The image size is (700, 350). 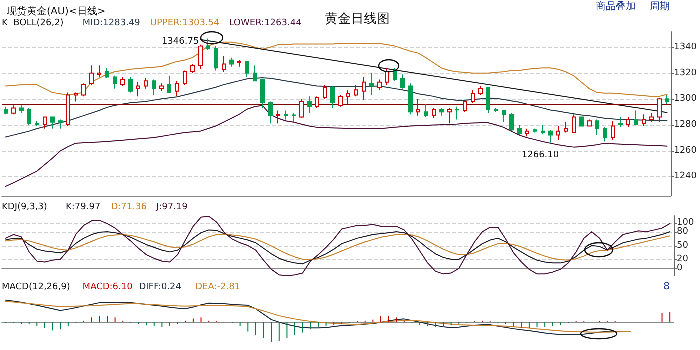 I want to click on legend-title: K BOLL(26,2), so click(x=33, y=23).